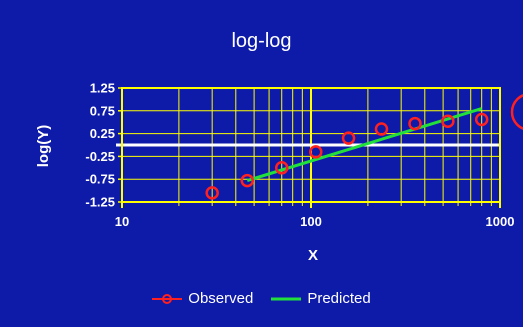 The height and width of the screenshot is (327, 523). I want to click on x-tick-label: 100, so click(311, 221).